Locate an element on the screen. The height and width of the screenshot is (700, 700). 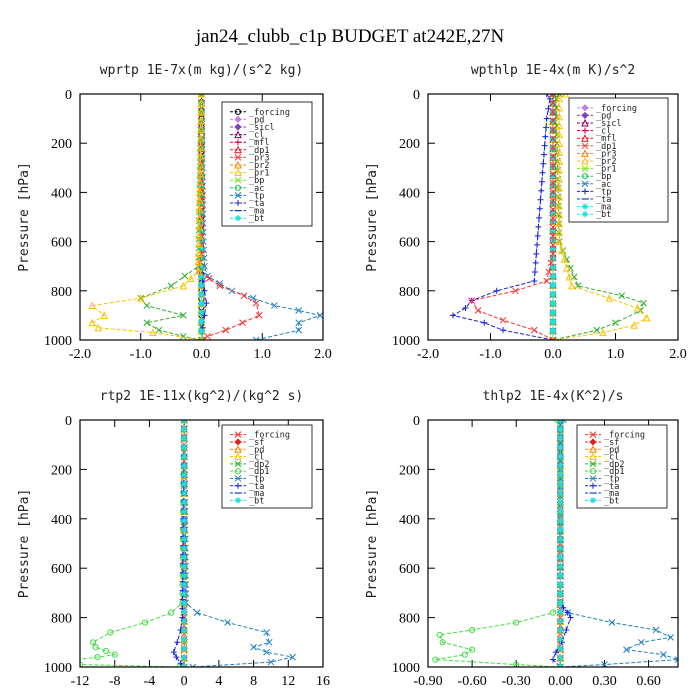
x-tick-label: -1.0 is located at coordinates (141, 354).